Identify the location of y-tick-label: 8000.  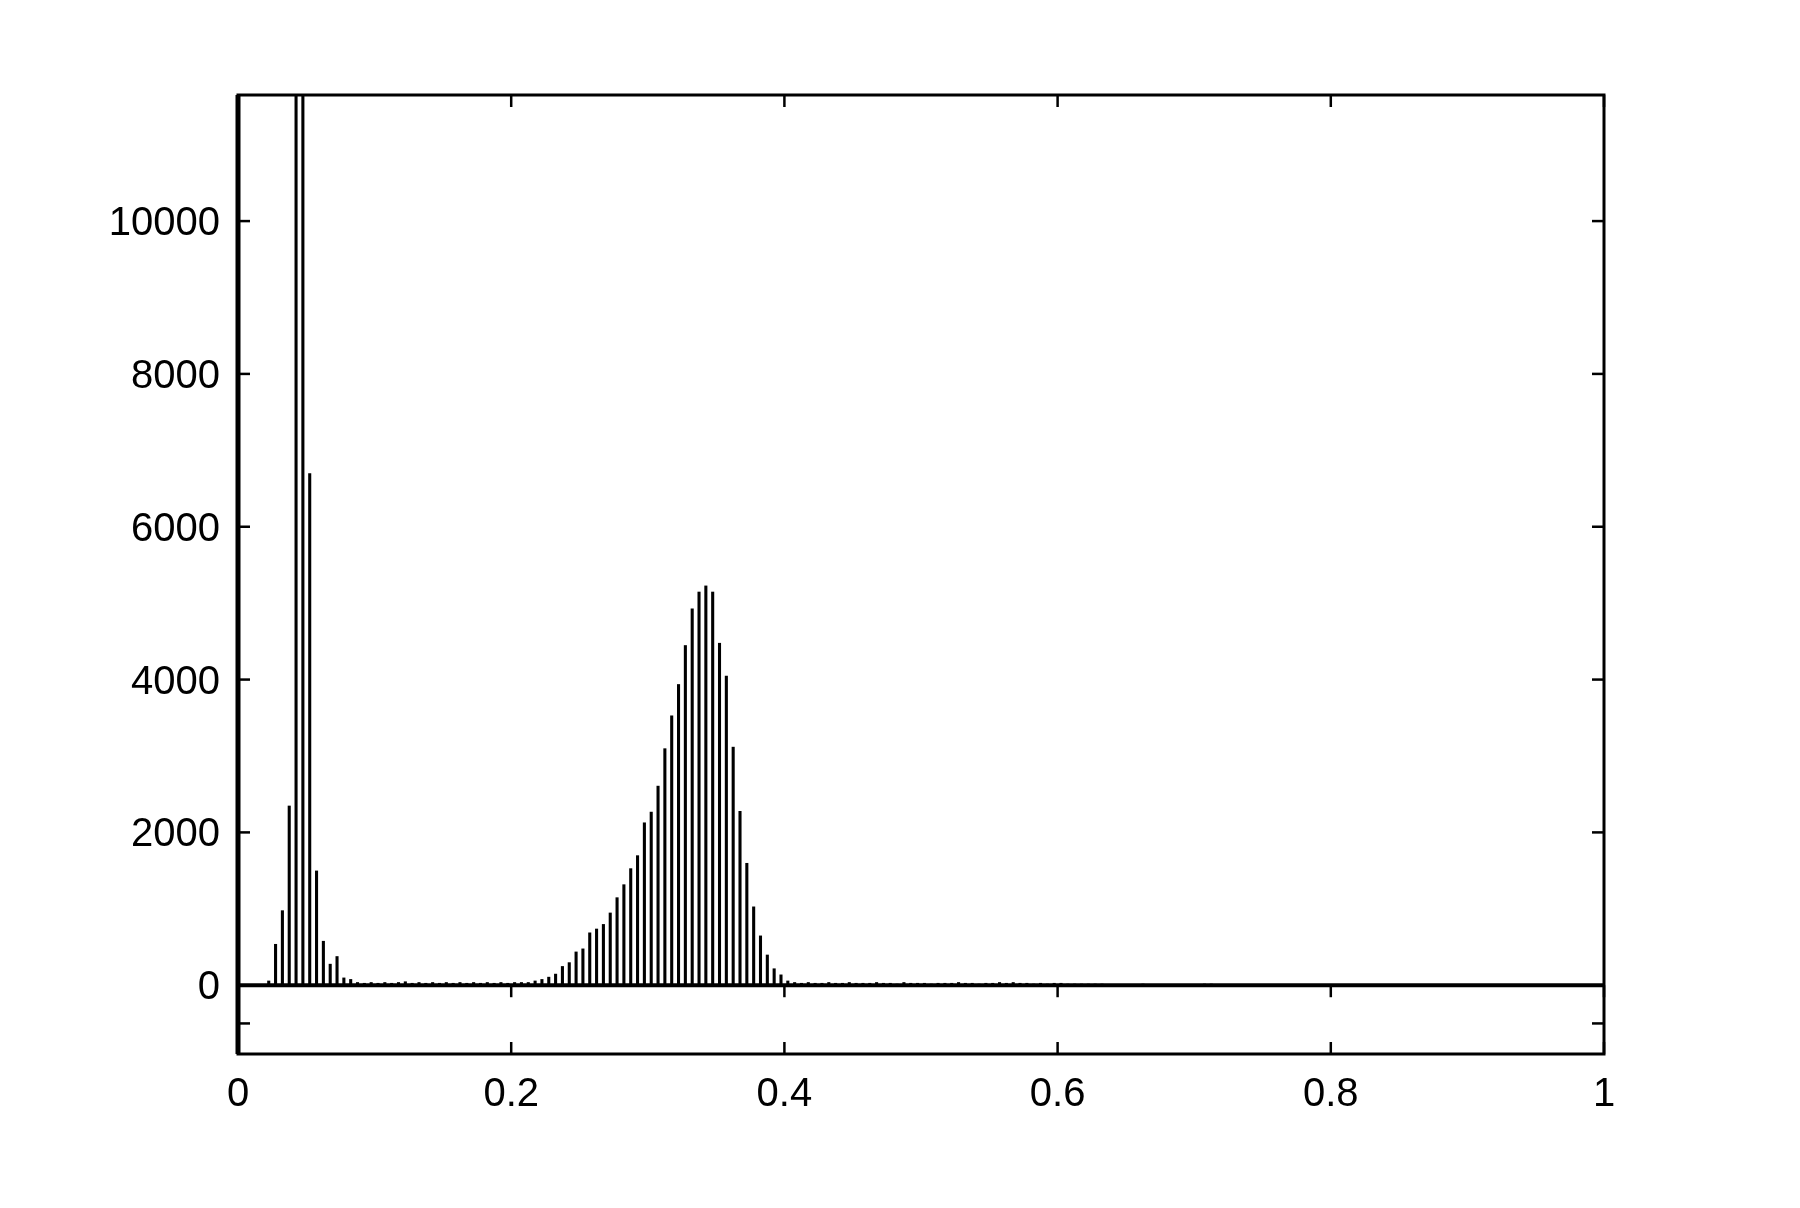
(175, 373).